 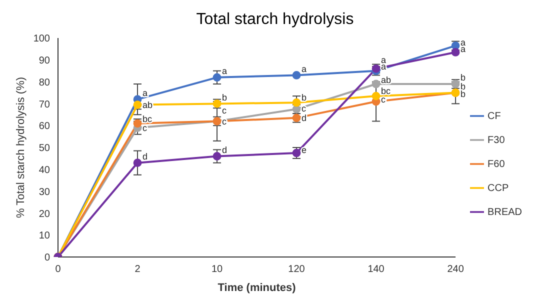 I want to click on x-tick-label: 240, so click(x=455, y=270).